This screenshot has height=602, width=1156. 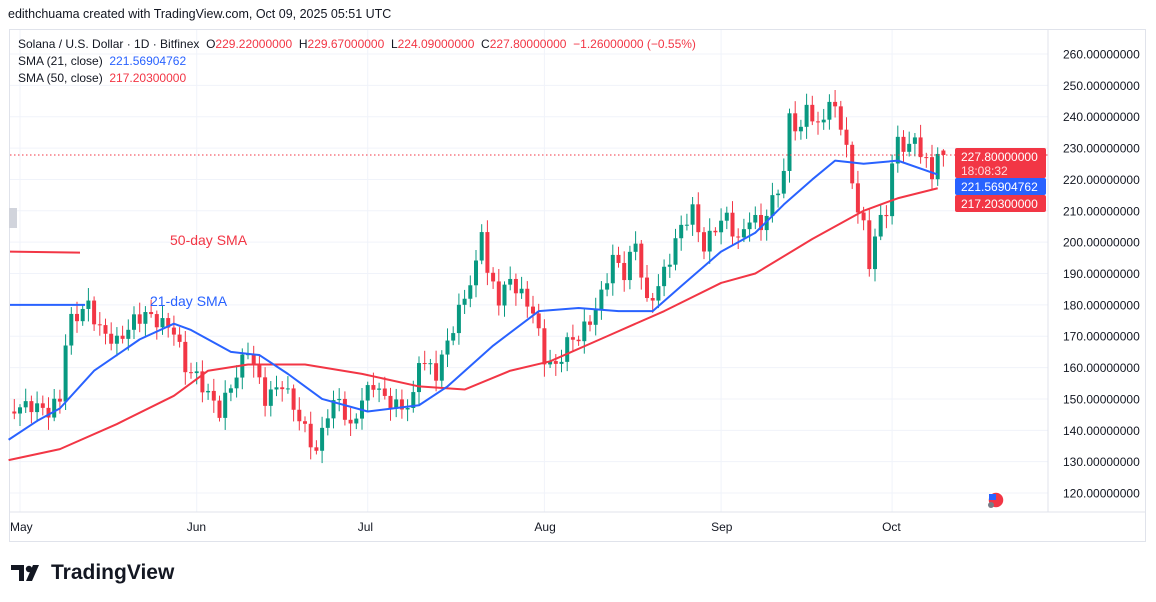 What do you see at coordinates (992, 497) in the screenshot?
I see `flag-canton` at bounding box center [992, 497].